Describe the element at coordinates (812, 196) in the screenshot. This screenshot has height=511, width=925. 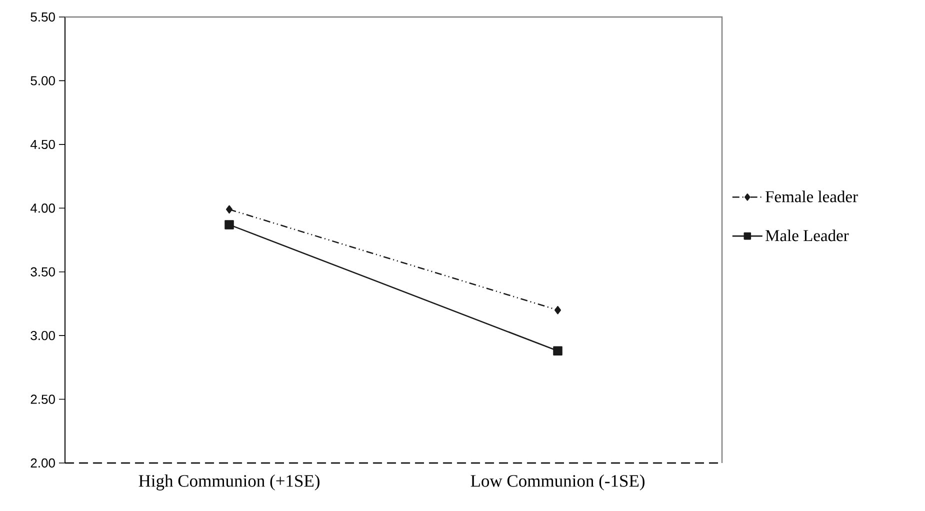
I see `legend-label: Female leader` at that location.